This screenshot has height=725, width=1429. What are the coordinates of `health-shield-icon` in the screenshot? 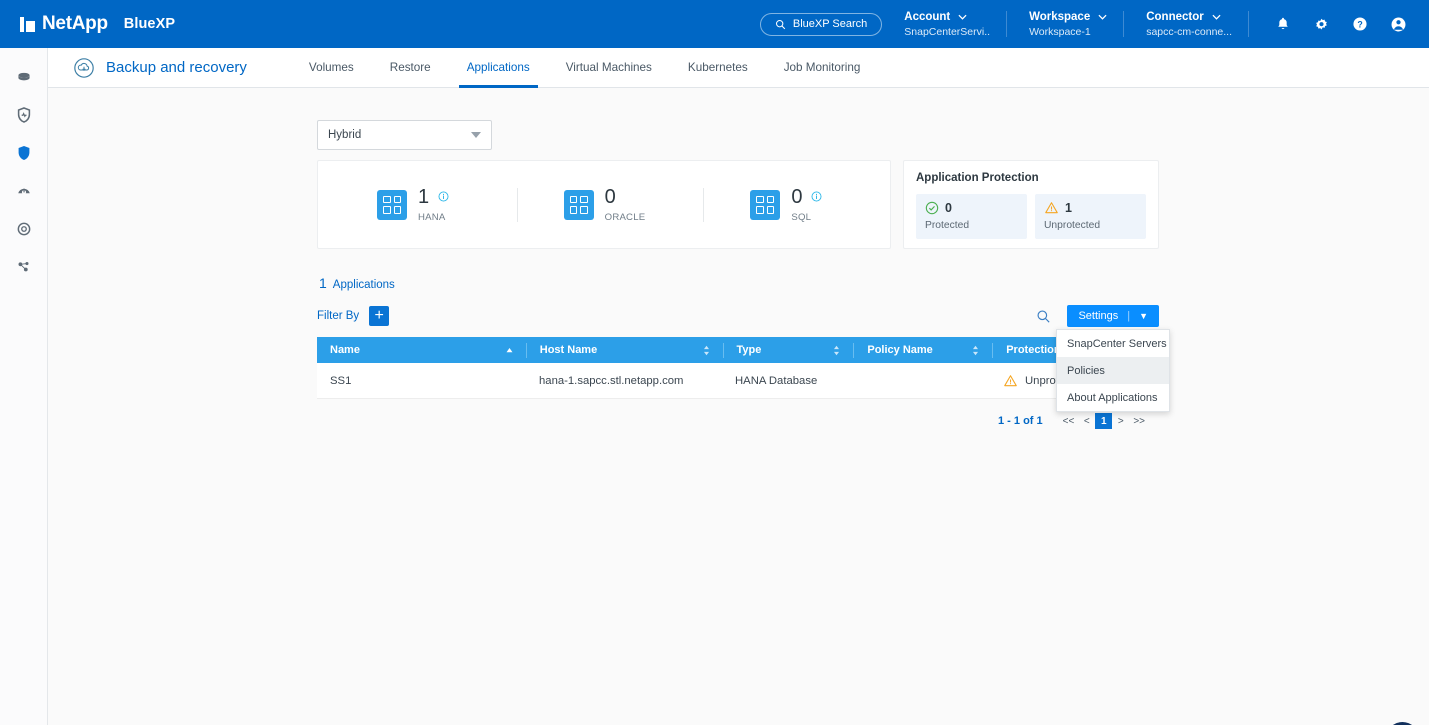 It's located at (23, 115).